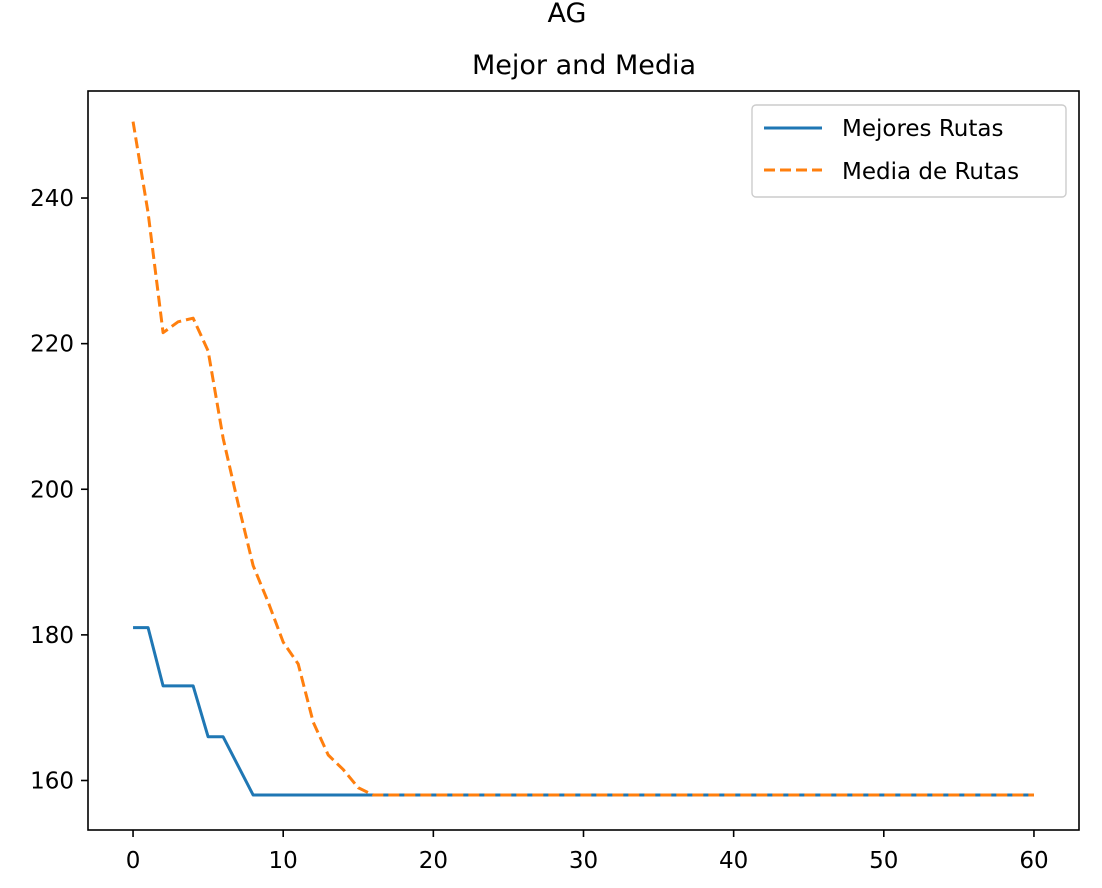  What do you see at coordinates (883, 861) in the screenshot?
I see `x-tick-label: 50` at bounding box center [883, 861].